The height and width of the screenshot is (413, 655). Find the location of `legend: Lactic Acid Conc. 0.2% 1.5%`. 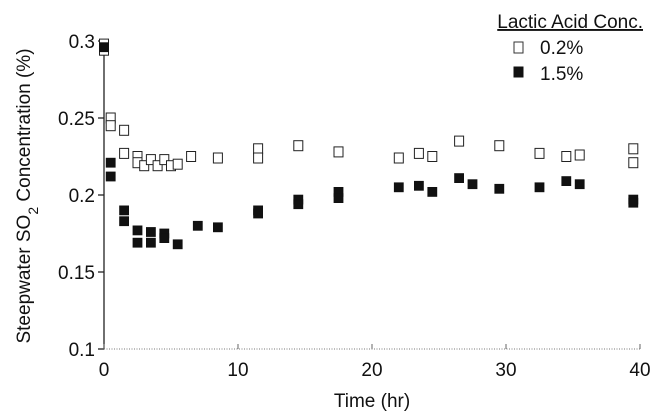

legend: Lactic Acid Conc. 0.2% 1.5% is located at coordinates (570, 48).